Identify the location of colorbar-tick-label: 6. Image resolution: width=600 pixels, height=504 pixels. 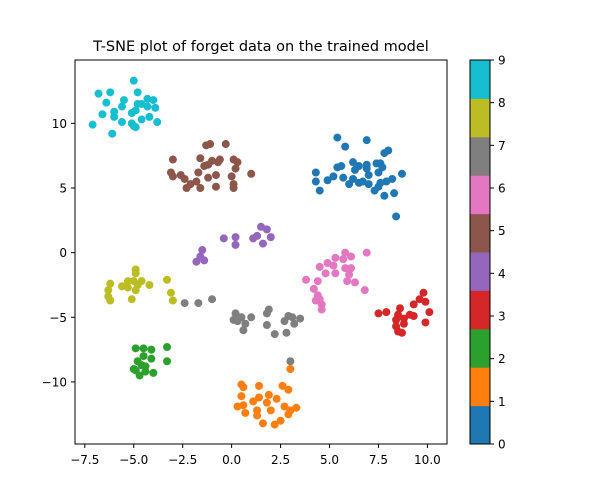
(502, 189).